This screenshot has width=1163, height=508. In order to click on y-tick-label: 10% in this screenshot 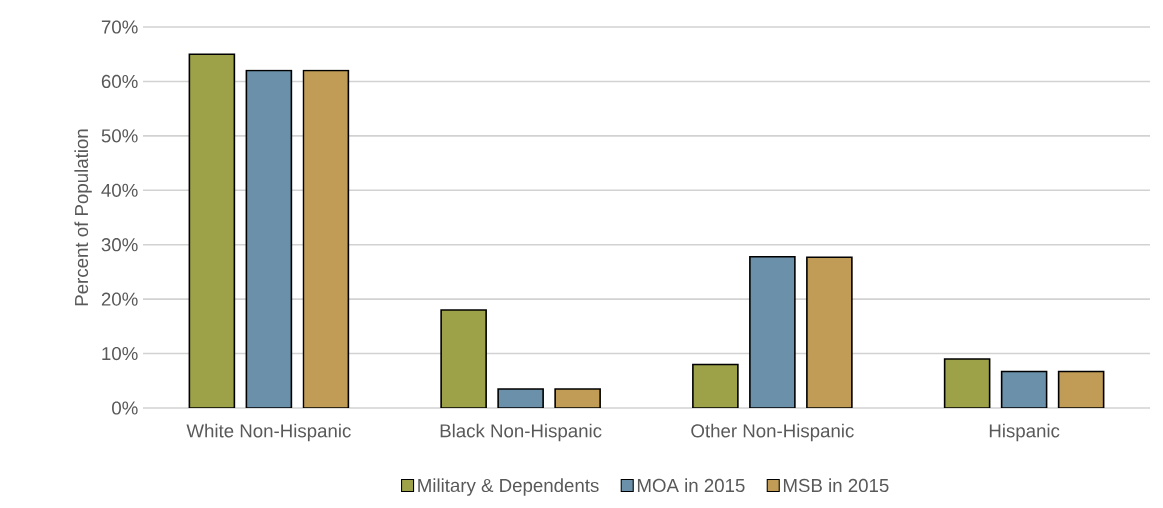, I will do `click(120, 353)`.